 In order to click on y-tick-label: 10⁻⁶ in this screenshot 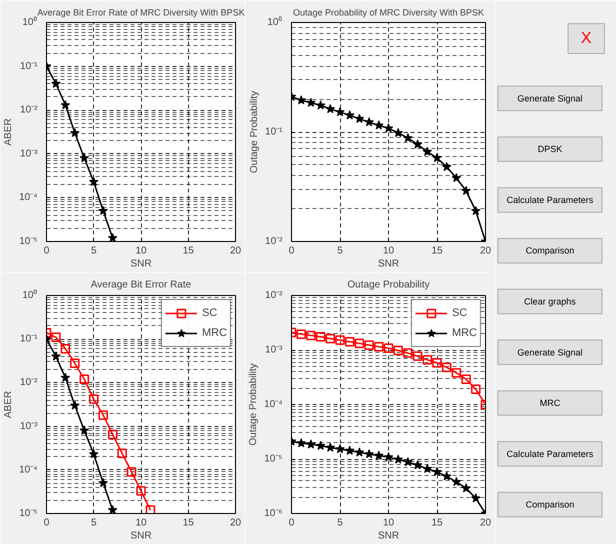, I will do `click(273, 513)`.